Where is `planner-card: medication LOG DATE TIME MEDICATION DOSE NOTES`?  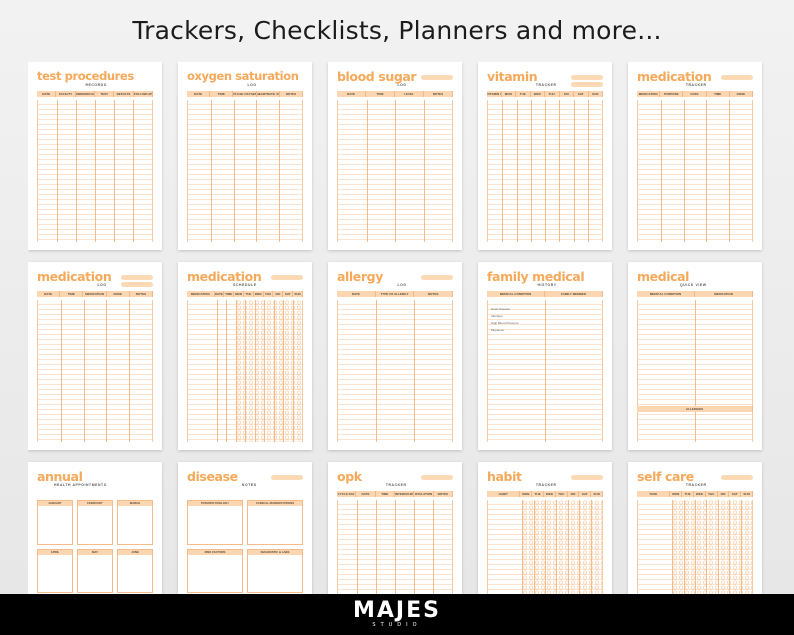
planner-card: medication LOG DATE TIME MEDICATION DOSE NOTES is located at coordinates (95, 356).